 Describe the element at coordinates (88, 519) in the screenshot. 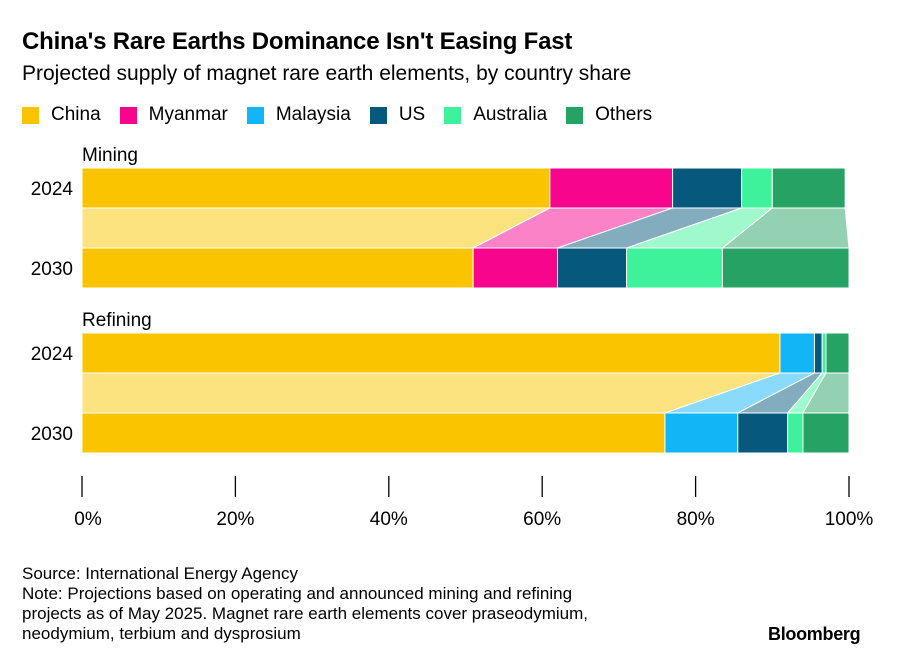

I see `x-tick-label-0: 0%` at that location.